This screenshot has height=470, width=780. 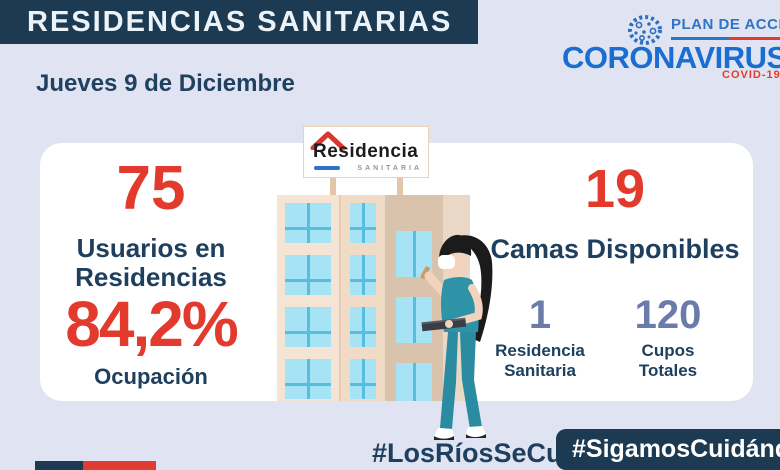 What do you see at coordinates (645, 30) in the screenshot?
I see `virus-icon` at bounding box center [645, 30].